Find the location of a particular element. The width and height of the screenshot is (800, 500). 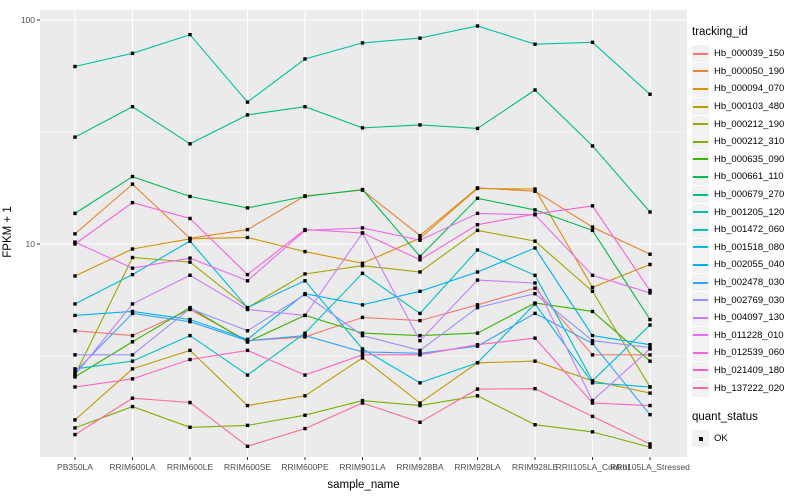

legend-quant-label: OK is located at coordinates (721, 439).